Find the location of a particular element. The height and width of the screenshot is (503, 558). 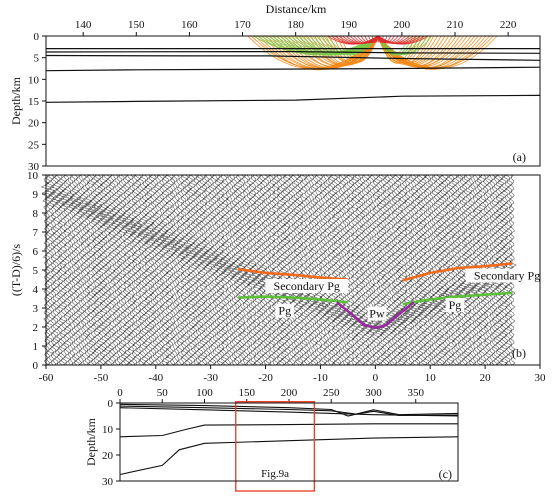

panel-a-y-ticks: 0 5 10 15 20 25 30 is located at coordinates (37, 102).